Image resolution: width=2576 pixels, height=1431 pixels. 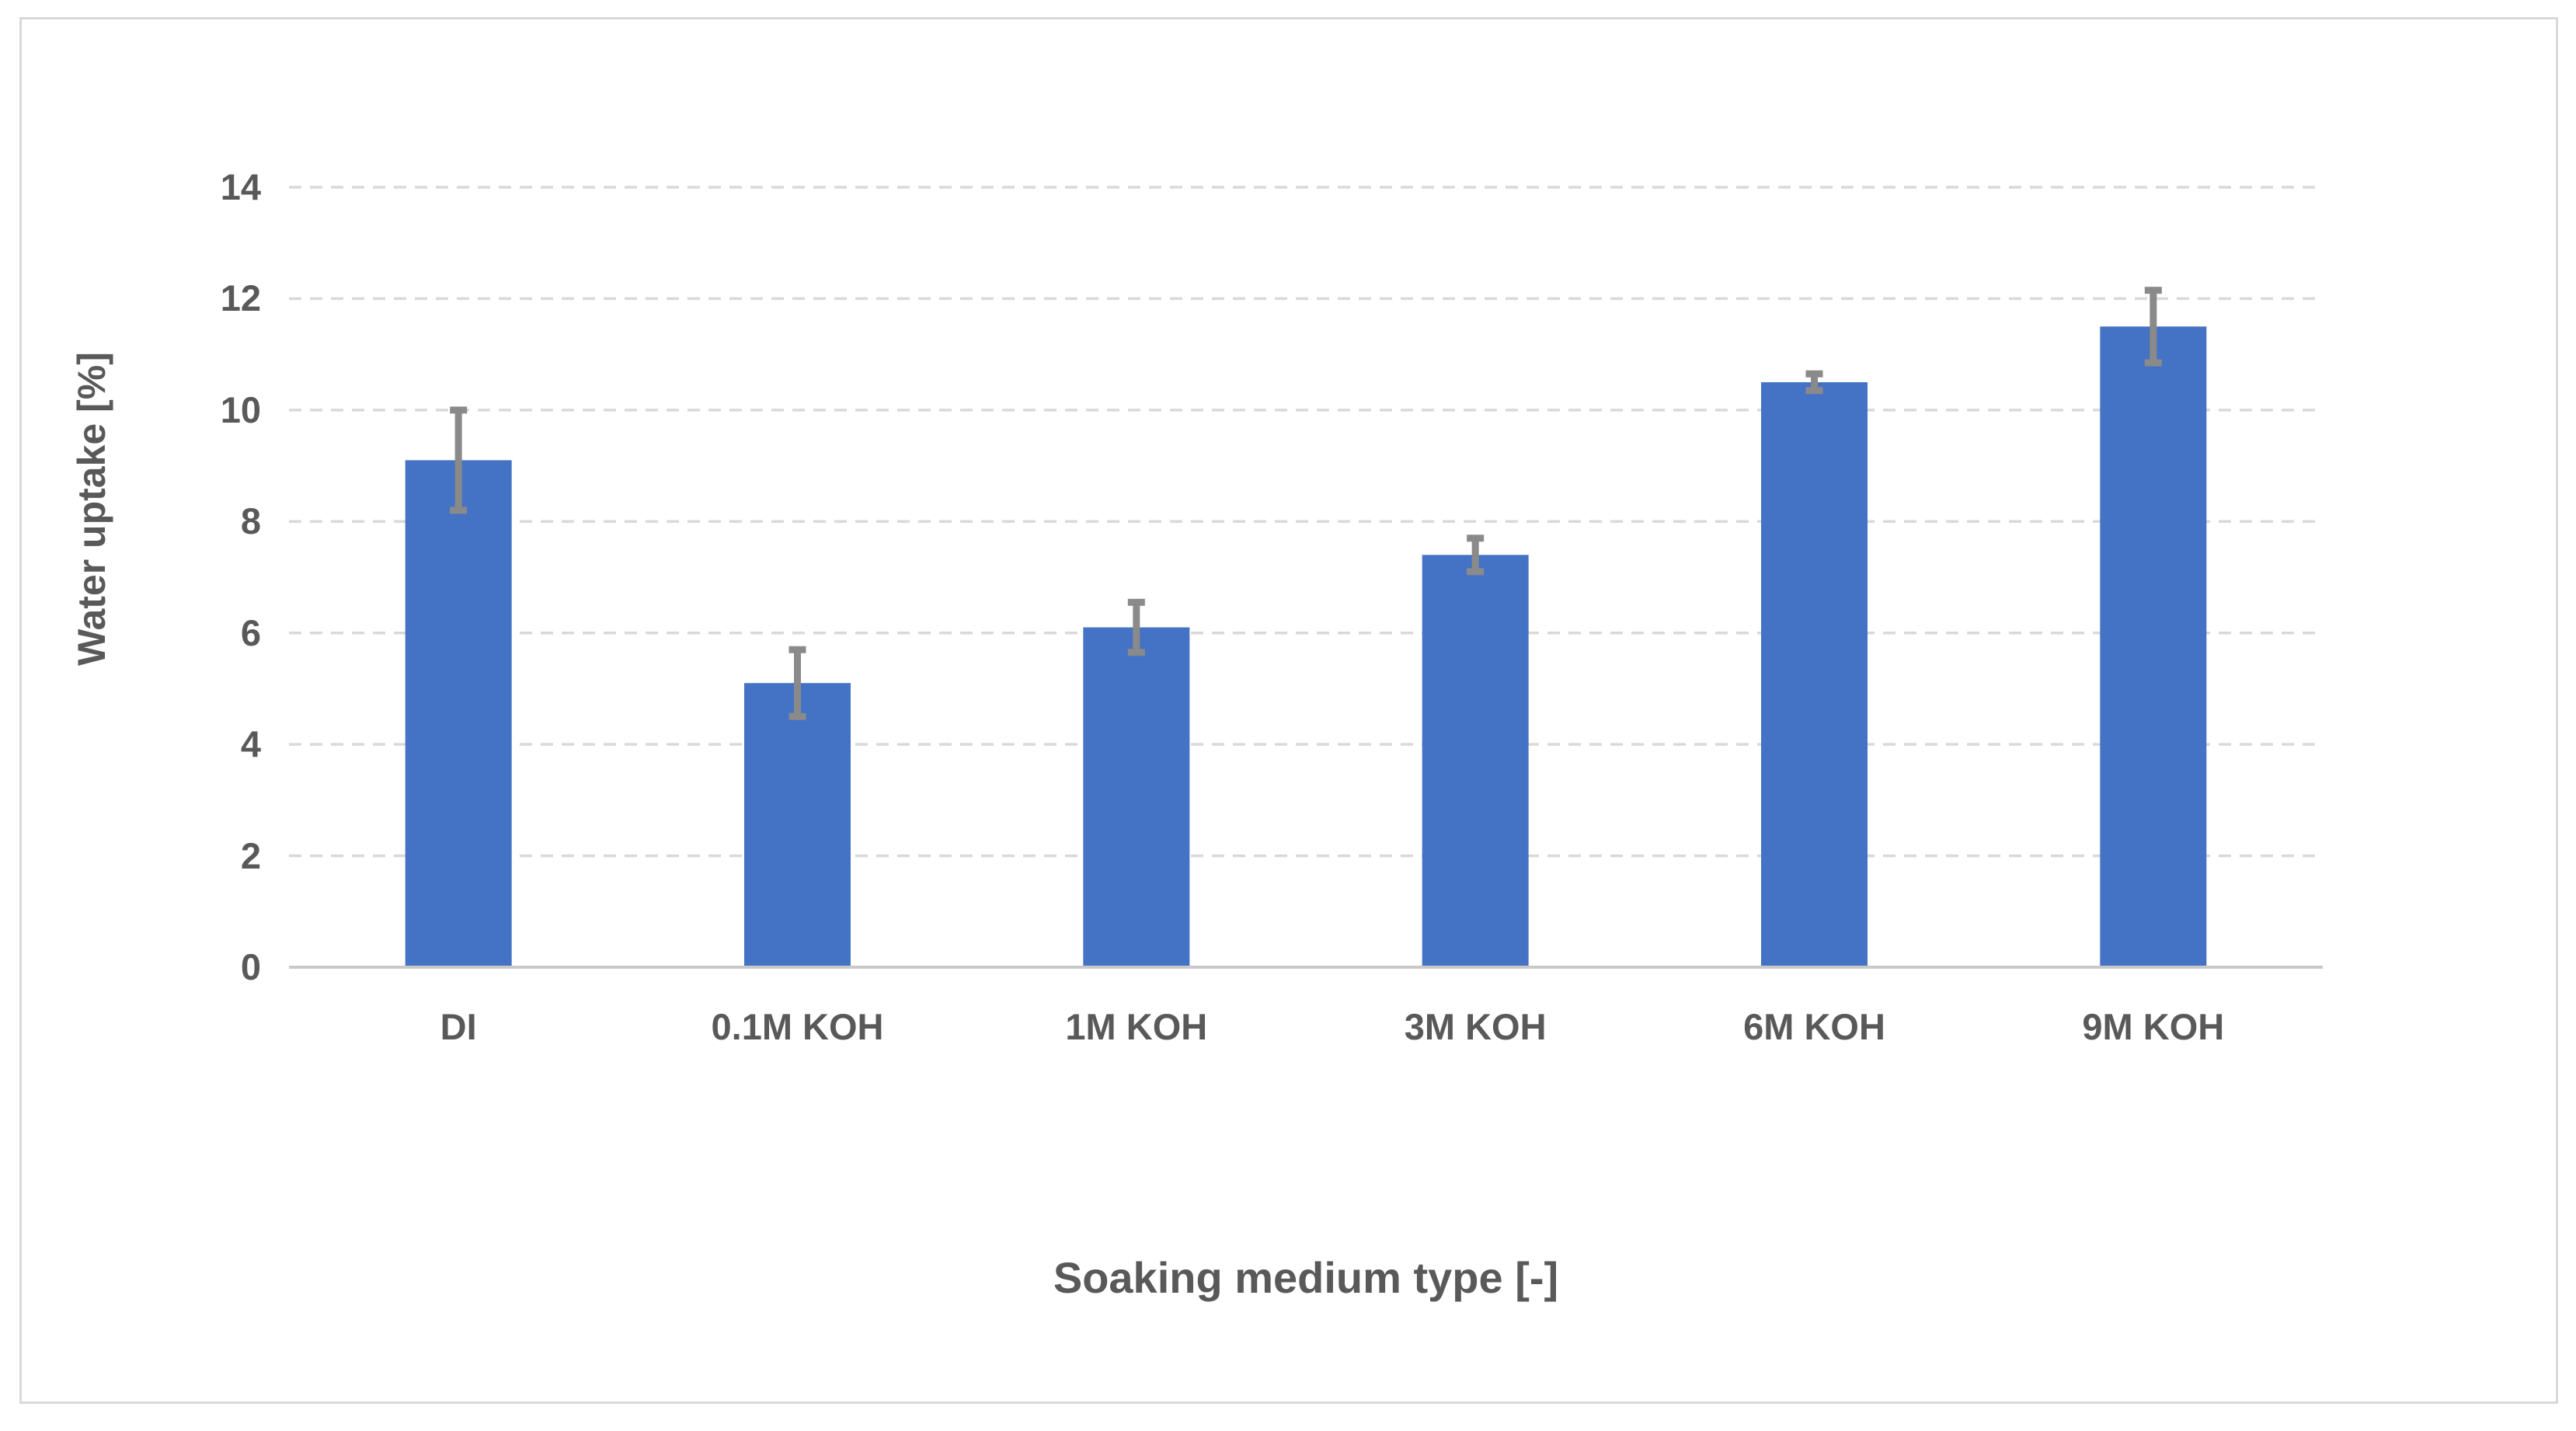 What do you see at coordinates (1136, 1026) in the screenshot?
I see `x-category-label-1M KOH: 1M KOH` at bounding box center [1136, 1026].